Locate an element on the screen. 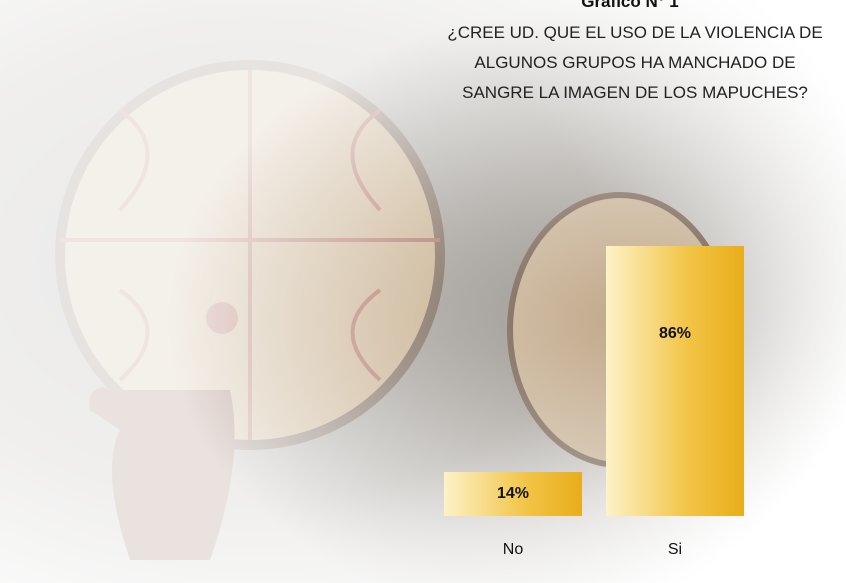 The width and height of the screenshot is (846, 583). x-tick-label: No is located at coordinates (513, 549).